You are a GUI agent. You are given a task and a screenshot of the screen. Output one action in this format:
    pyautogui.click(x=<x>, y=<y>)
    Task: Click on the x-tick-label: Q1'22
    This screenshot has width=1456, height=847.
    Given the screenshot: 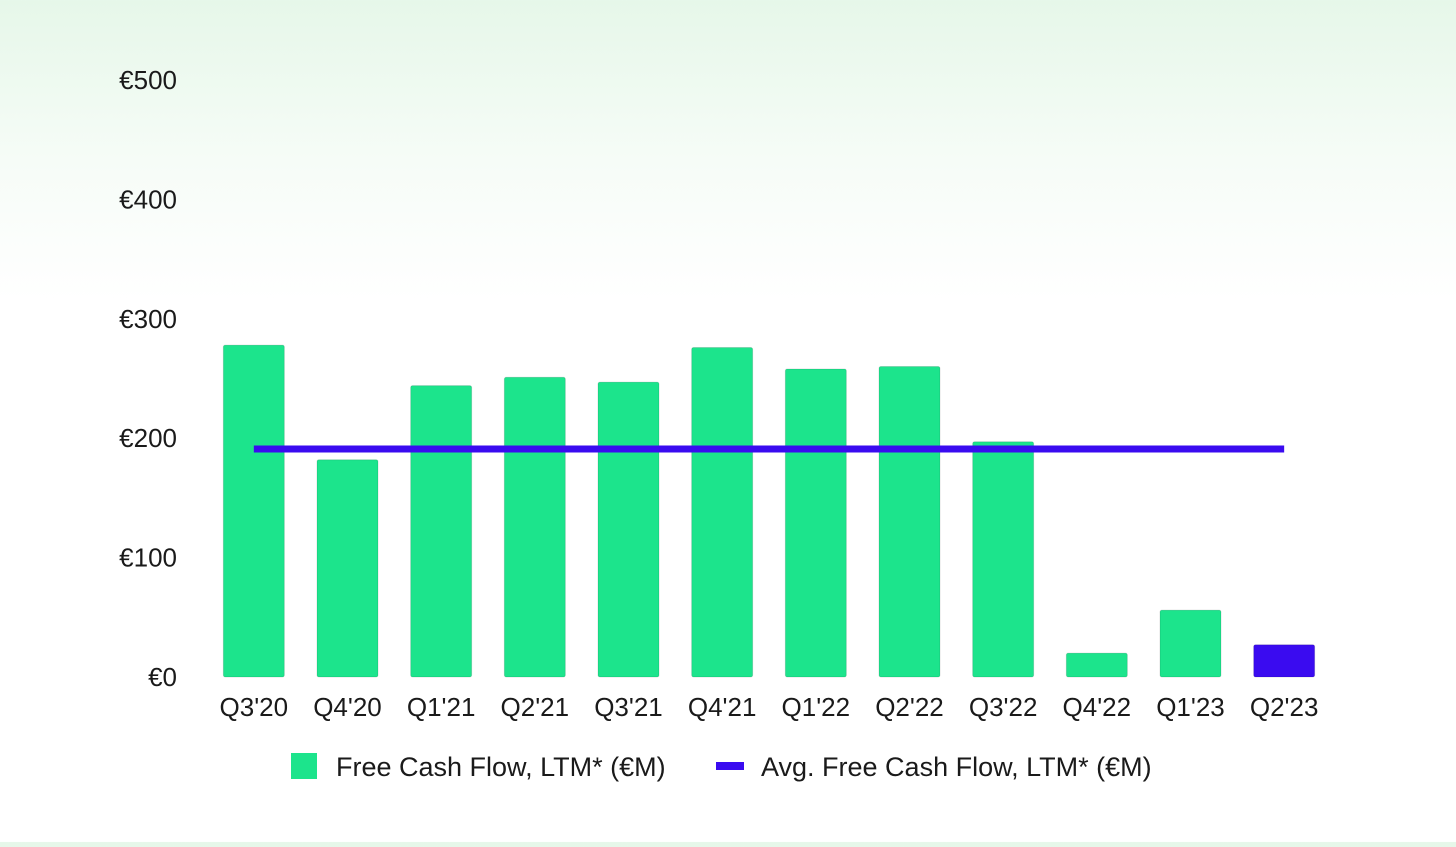 What is the action you would take?
    pyautogui.click(x=816, y=707)
    